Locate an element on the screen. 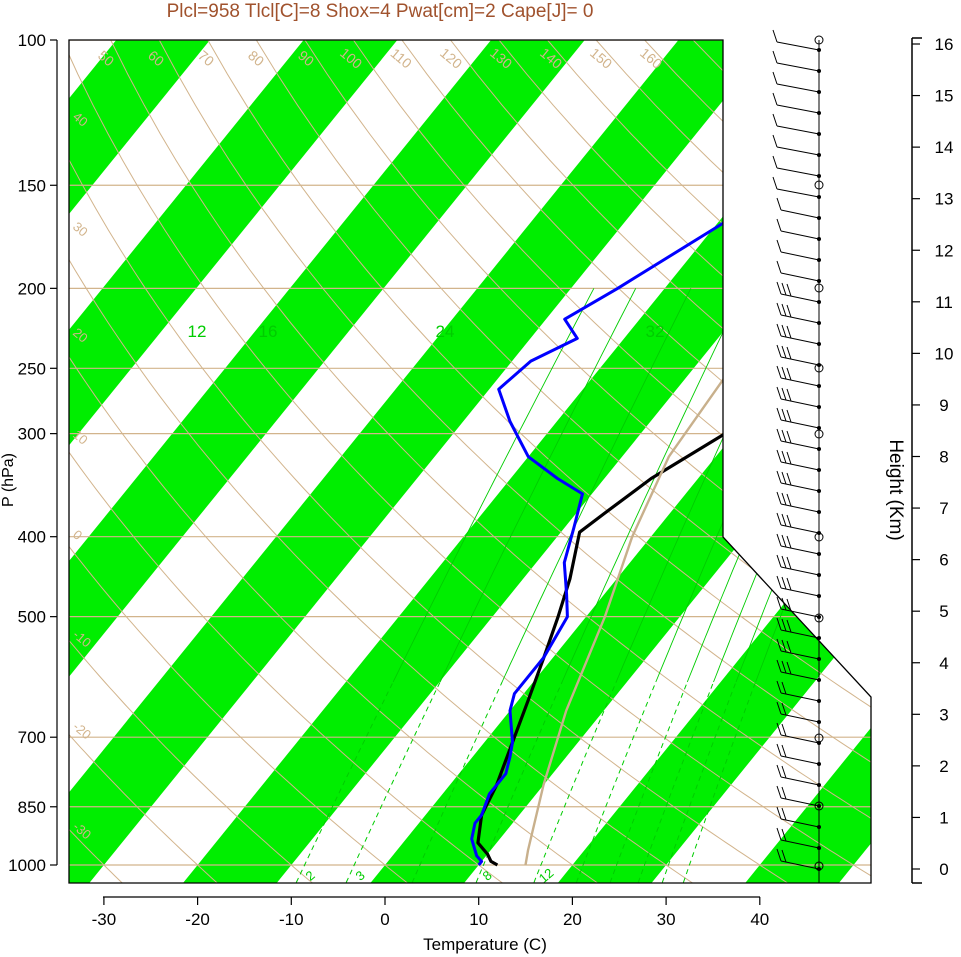  isotherm-label: -20 is located at coordinates (814, 592).